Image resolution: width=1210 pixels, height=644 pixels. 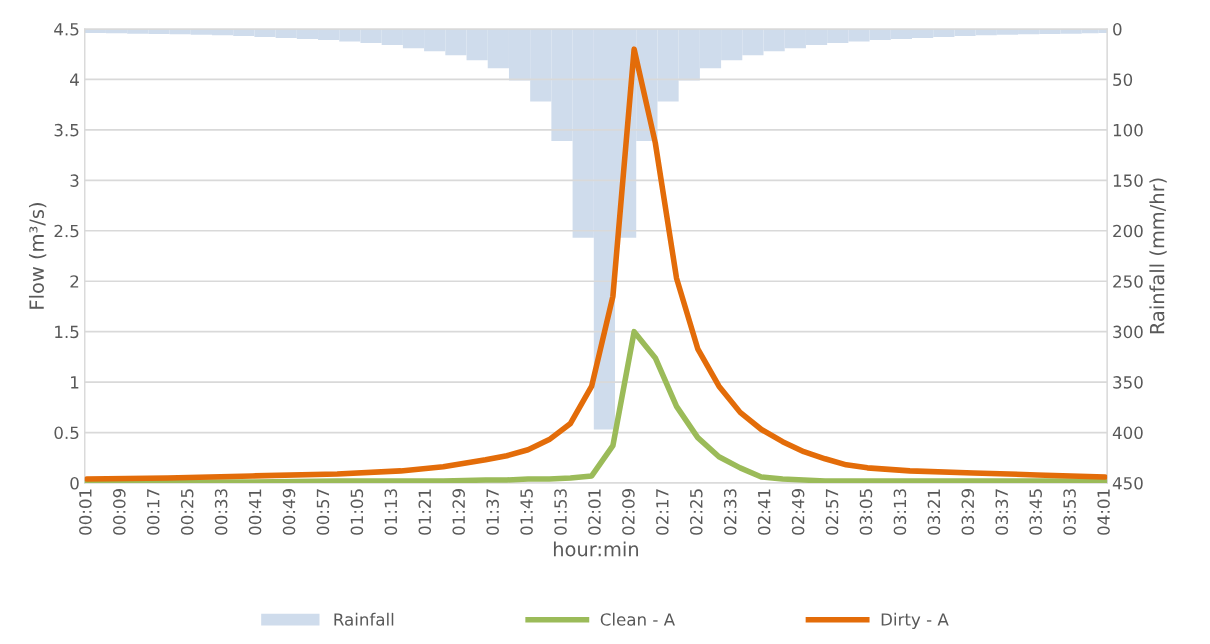 I want to click on x-tick-label: 03:21, so click(x=934, y=512).